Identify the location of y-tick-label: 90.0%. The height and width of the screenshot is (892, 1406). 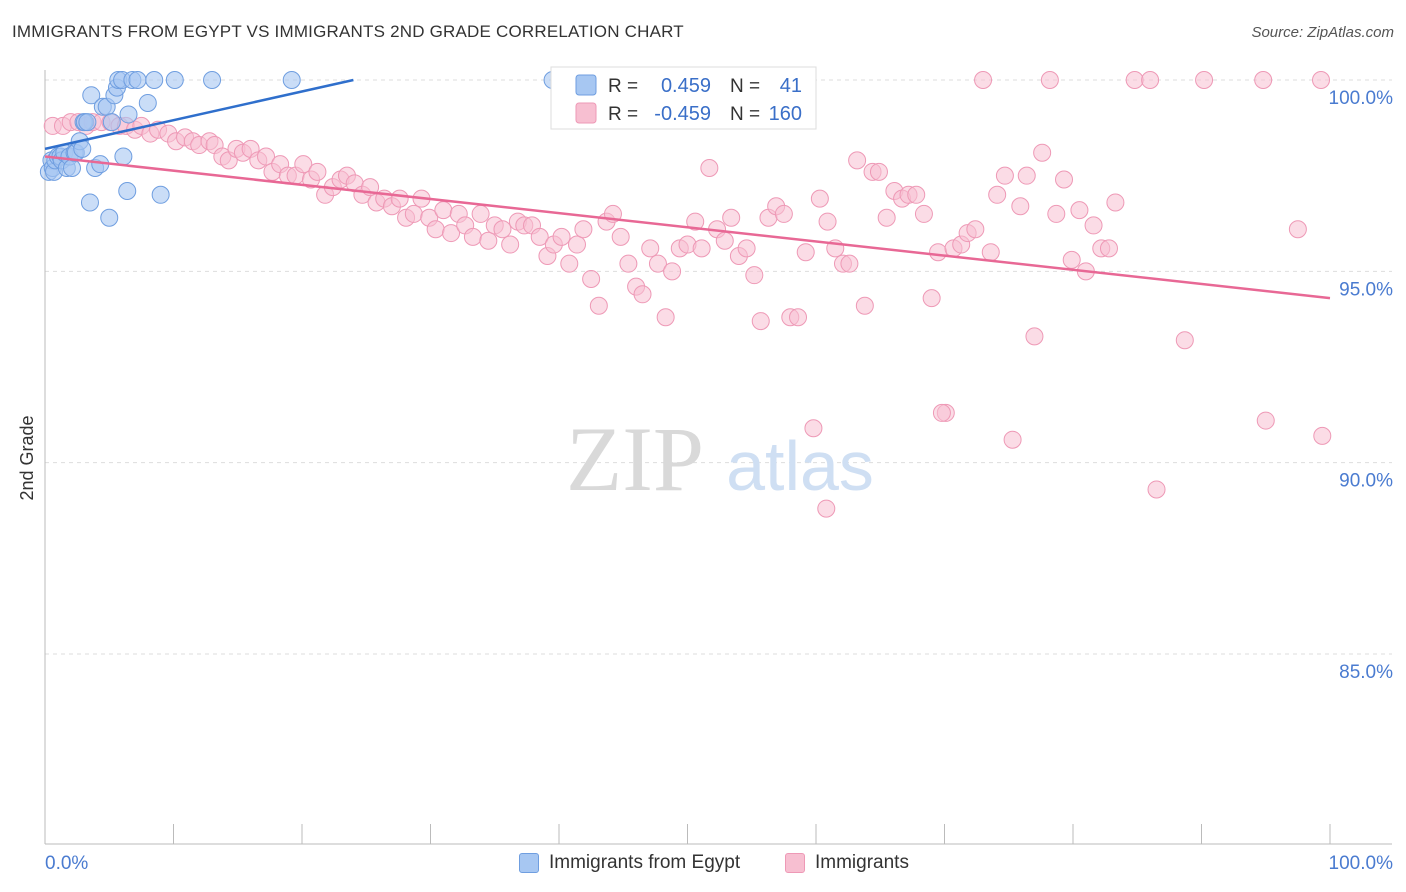
(1366, 481).